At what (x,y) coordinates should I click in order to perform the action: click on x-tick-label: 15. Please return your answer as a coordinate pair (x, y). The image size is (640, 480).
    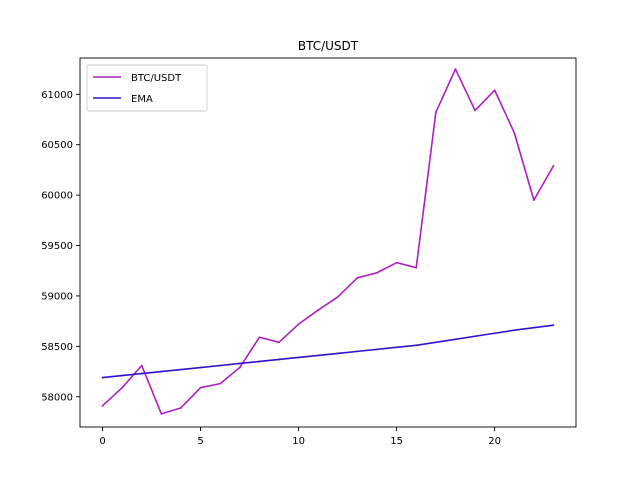
    Looking at the image, I should click on (396, 441).